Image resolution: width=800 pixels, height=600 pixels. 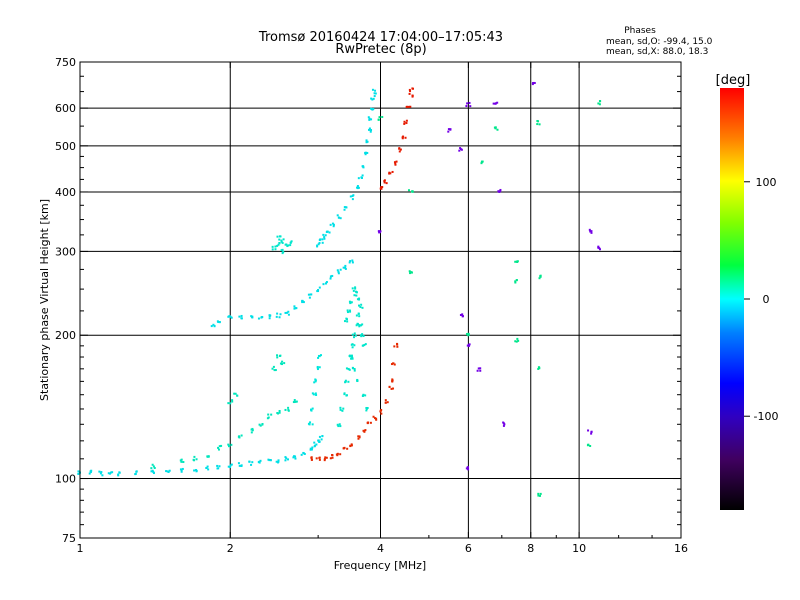 I want to click on x-tick-label: 2, so click(x=230, y=548).